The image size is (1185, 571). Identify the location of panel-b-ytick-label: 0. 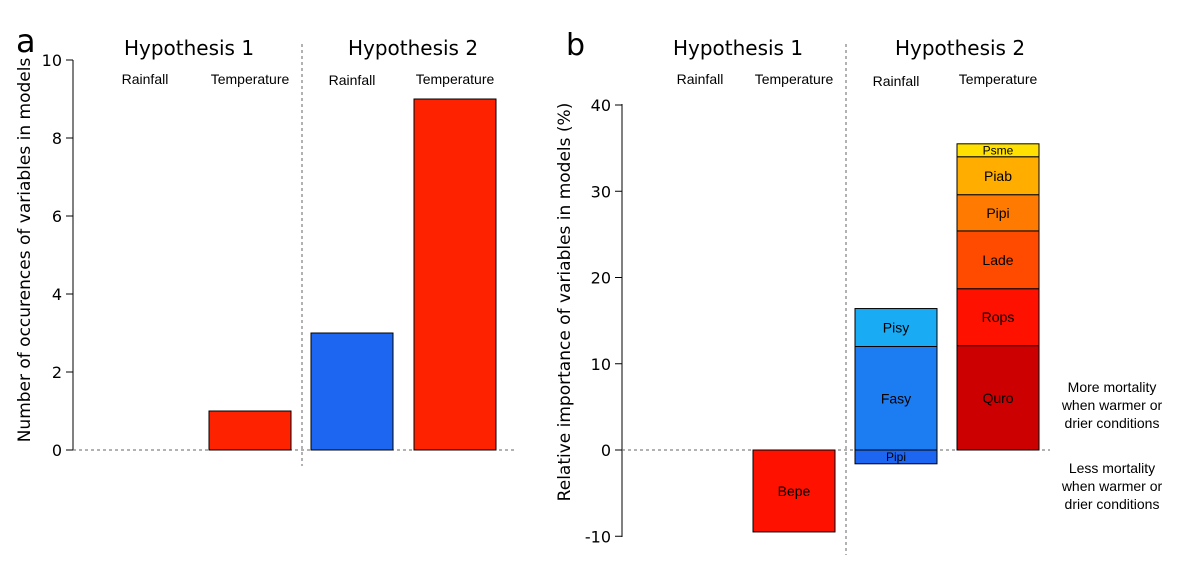
(606, 450).